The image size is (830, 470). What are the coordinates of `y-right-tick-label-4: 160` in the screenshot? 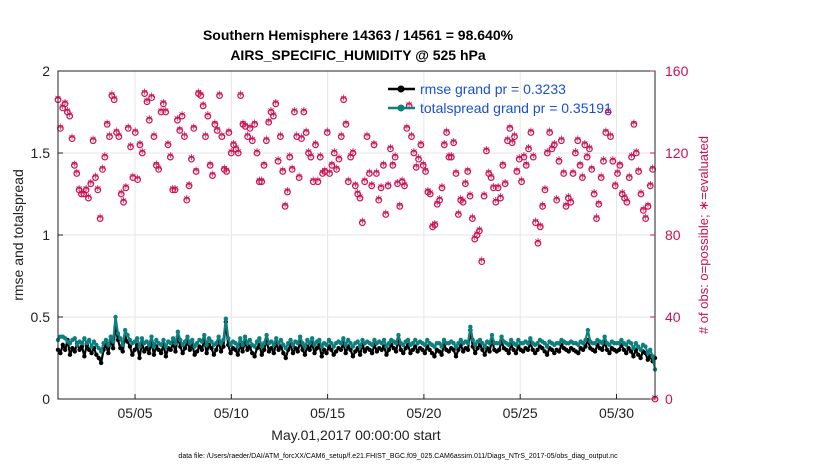 It's located at (677, 71).